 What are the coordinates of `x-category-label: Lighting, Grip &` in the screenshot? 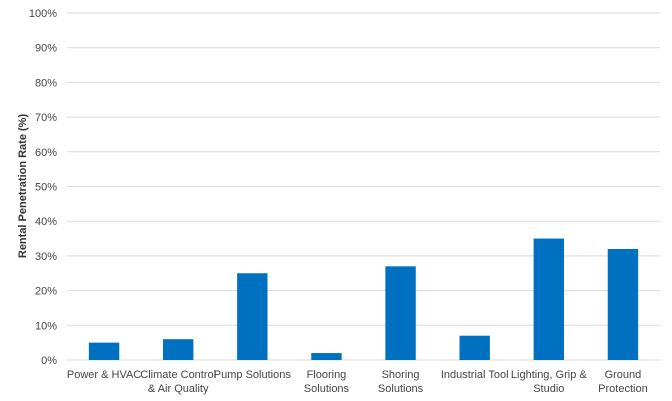 It's located at (549, 375).